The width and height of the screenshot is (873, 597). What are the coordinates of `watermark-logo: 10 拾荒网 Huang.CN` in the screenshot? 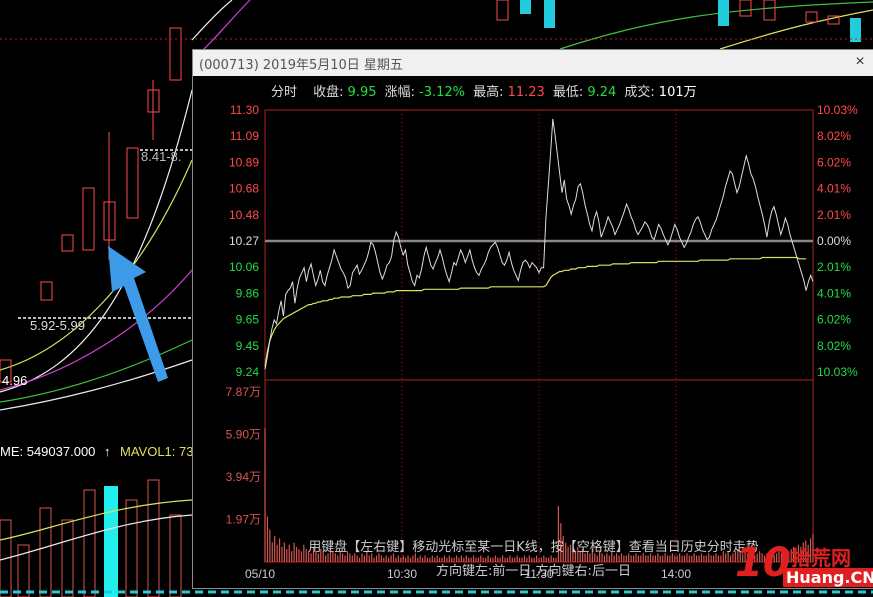 It's located at (804, 566).